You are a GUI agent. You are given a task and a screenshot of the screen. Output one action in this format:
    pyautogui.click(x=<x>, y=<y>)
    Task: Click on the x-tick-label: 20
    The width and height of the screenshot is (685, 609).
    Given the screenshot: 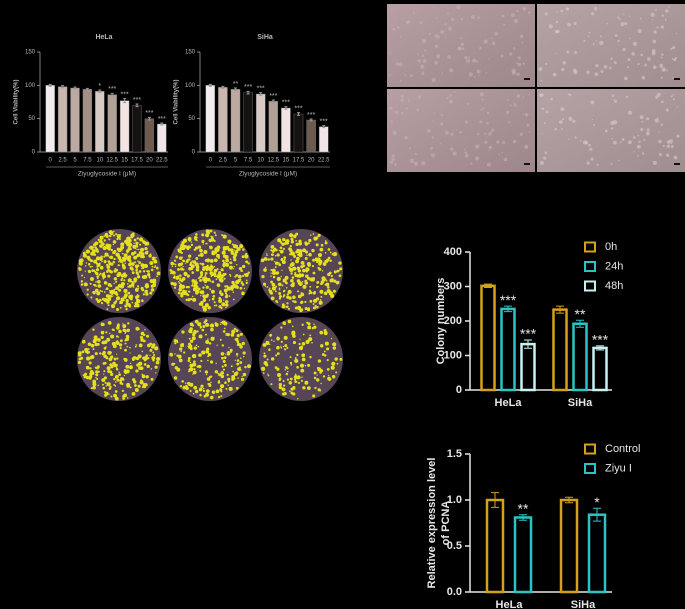 What is the action you would take?
    pyautogui.click(x=311, y=161)
    